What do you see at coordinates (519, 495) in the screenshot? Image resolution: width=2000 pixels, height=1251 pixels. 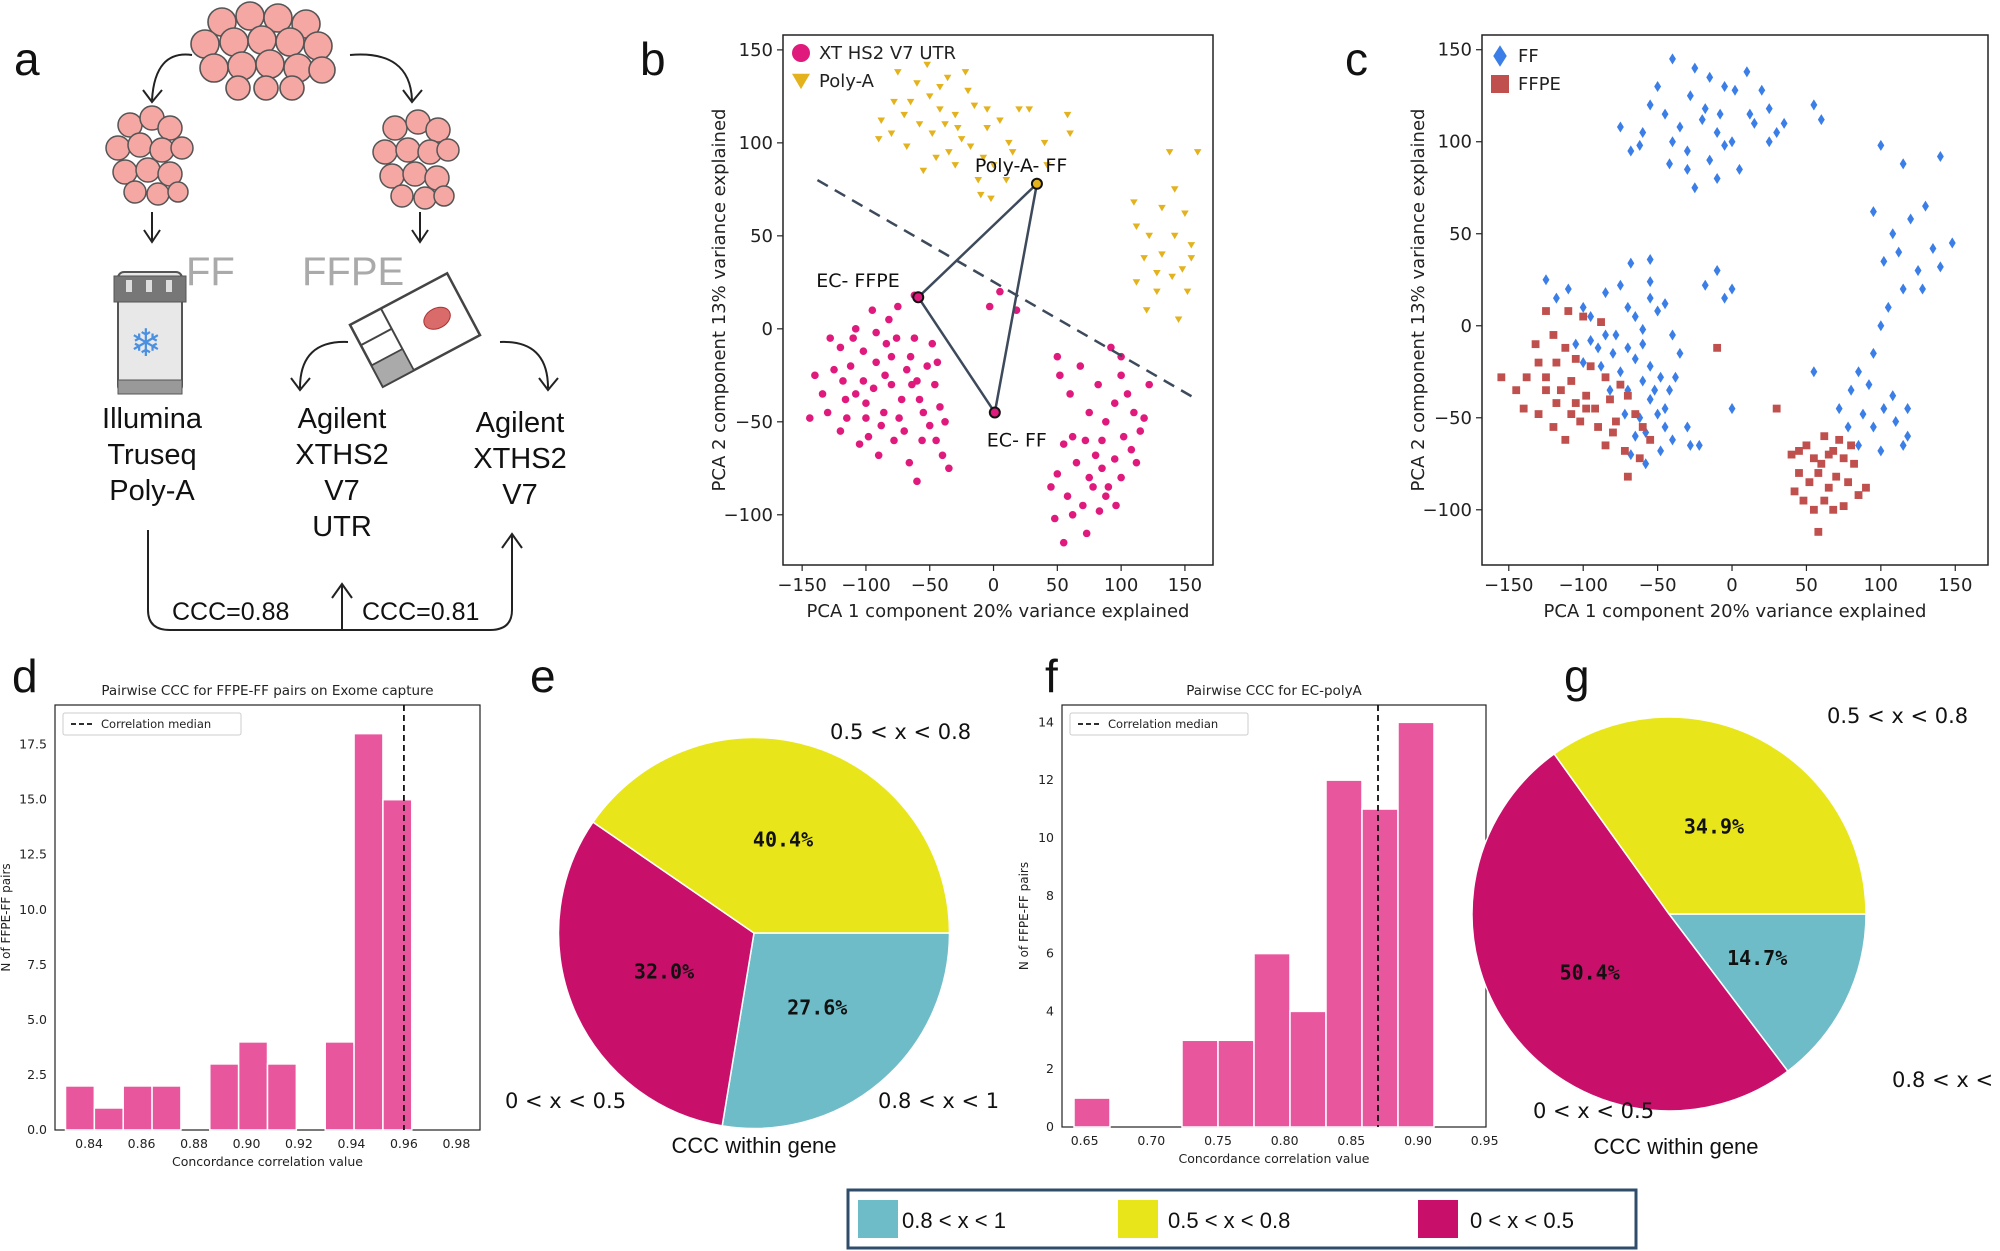 I see `svg-text: V7` at bounding box center [519, 495].